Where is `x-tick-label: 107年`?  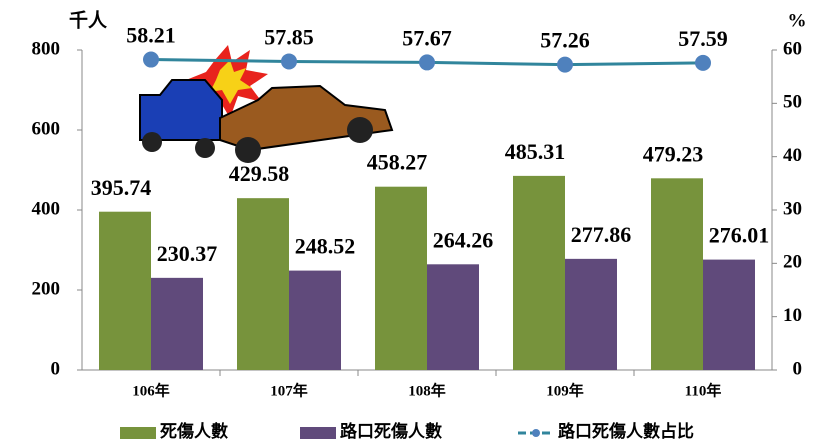 x-tick-label: 107年 is located at coordinates (289, 390).